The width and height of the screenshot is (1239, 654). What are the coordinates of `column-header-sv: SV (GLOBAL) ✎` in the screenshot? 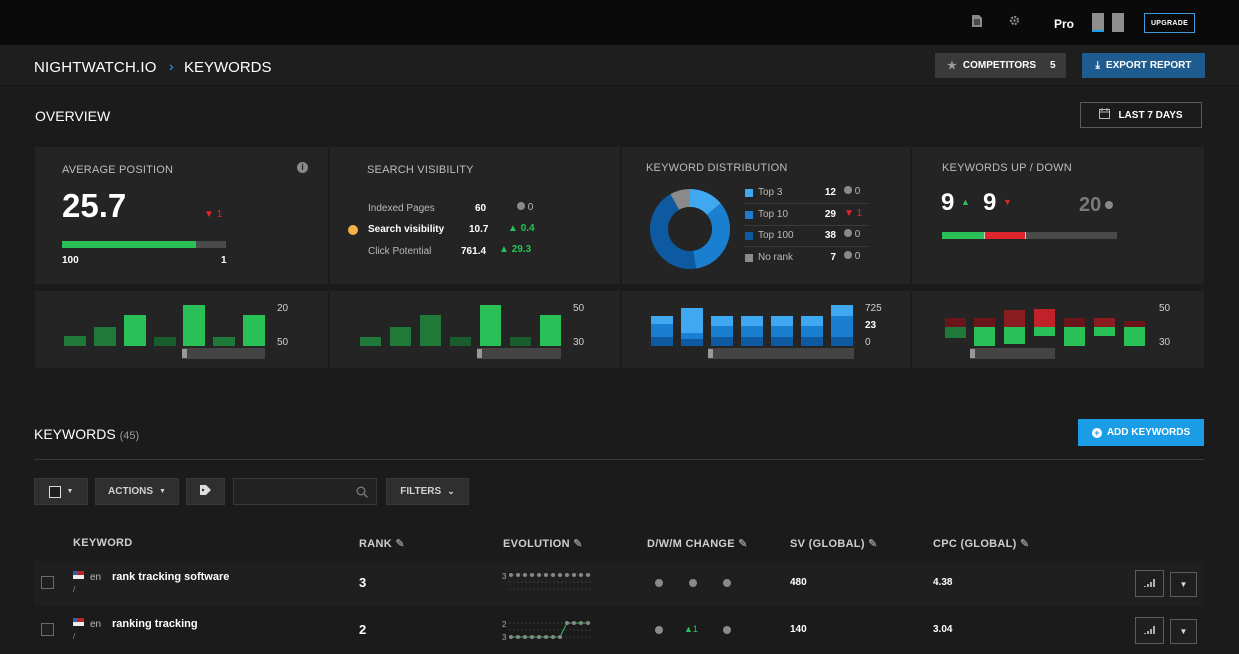 It's located at (834, 544).